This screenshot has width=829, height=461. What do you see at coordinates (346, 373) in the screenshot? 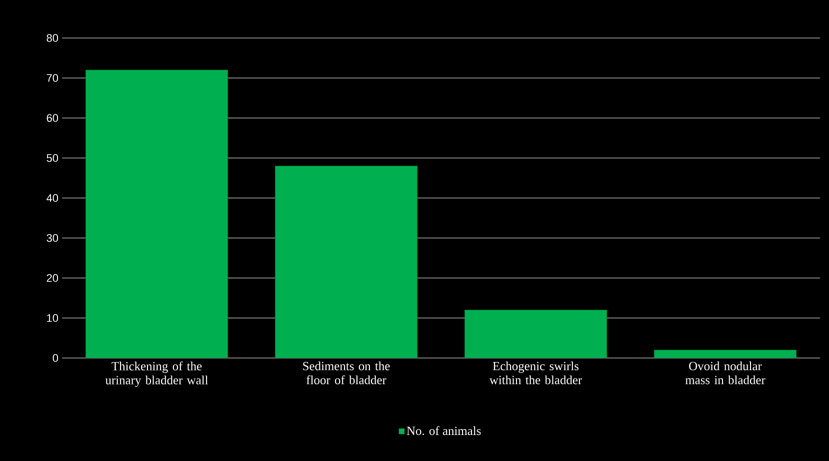
I see `x-tick-label: Sediments on the floor of bladder` at bounding box center [346, 373].